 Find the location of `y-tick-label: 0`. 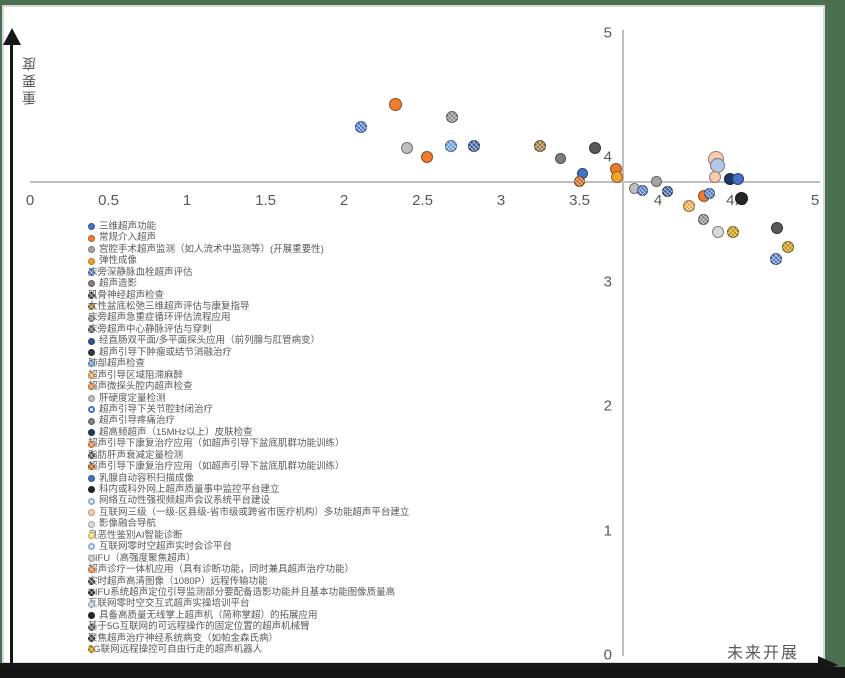

y-tick-label: 0 is located at coordinates (607, 655).